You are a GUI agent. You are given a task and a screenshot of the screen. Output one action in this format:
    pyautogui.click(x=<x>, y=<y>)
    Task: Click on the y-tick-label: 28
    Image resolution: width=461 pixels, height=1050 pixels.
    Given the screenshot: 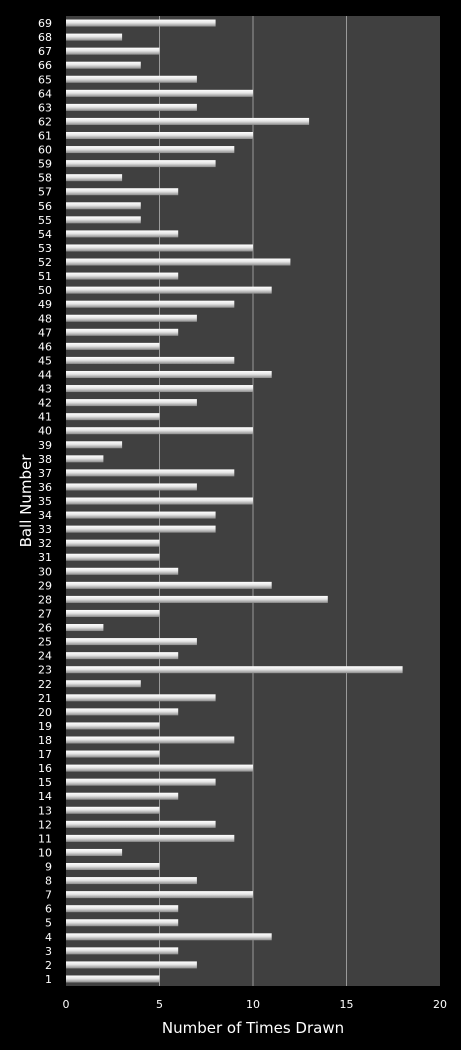 What is the action you would take?
    pyautogui.click(x=45, y=599)
    